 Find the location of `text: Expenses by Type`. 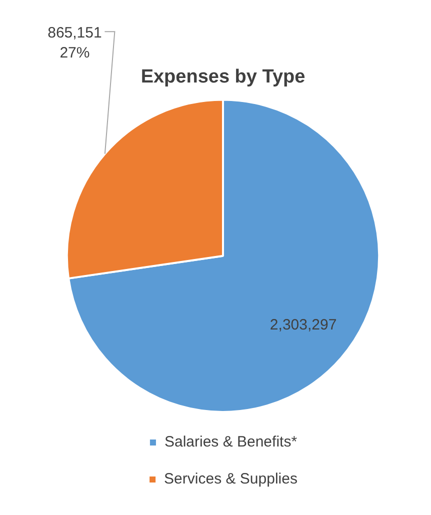

text: Expenses by Type is located at coordinates (223, 77).